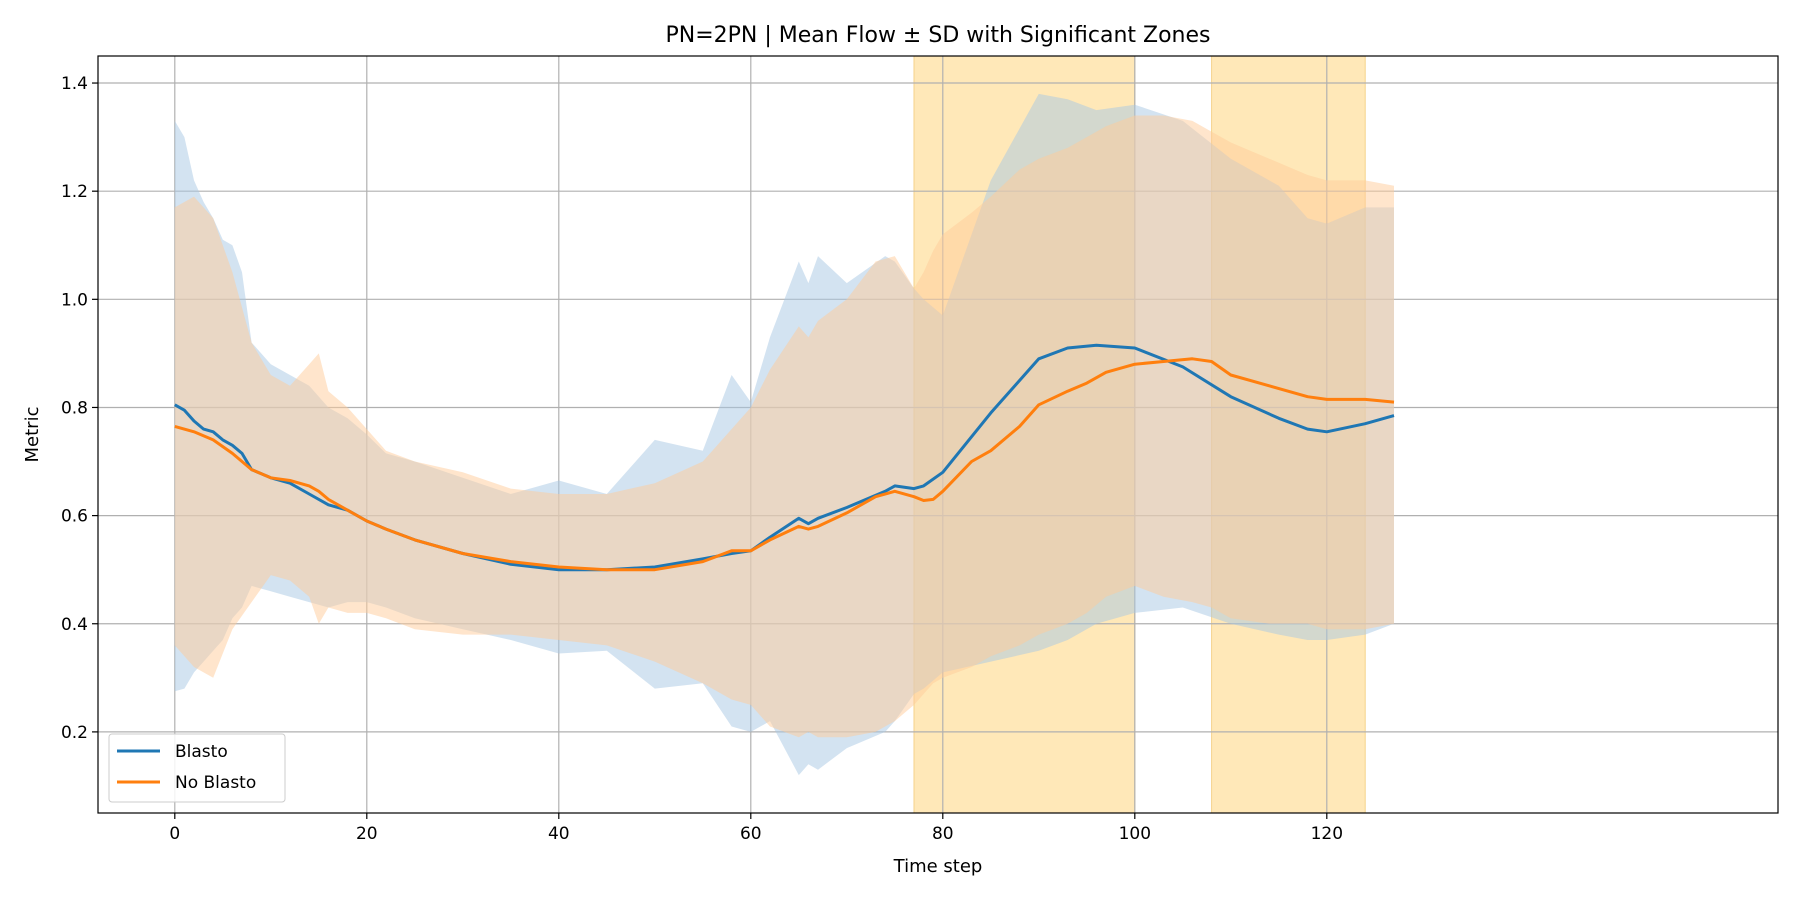  Describe the element at coordinates (74, 84) in the screenshot. I see `y-tick-label: 1.4` at that location.